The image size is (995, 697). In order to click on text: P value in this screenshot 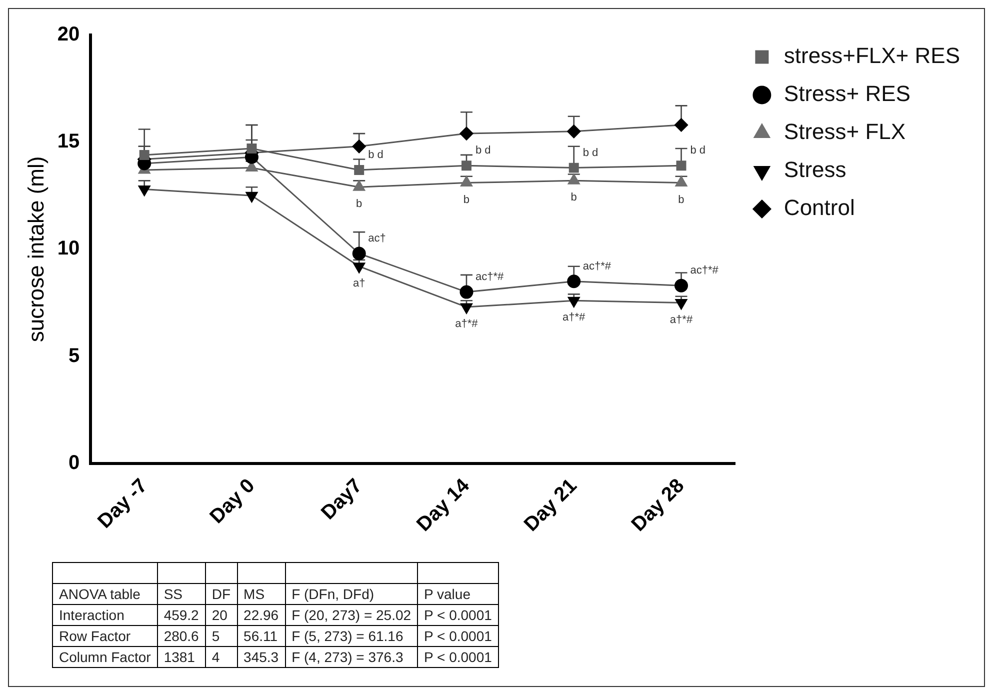, I will do `click(458, 594)`.